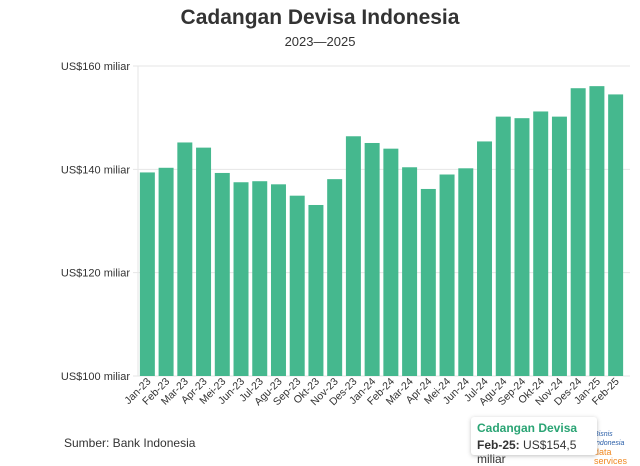 The width and height of the screenshot is (640, 466). I want to click on source-note: Sumber: Bank Indonesia, so click(130, 443).